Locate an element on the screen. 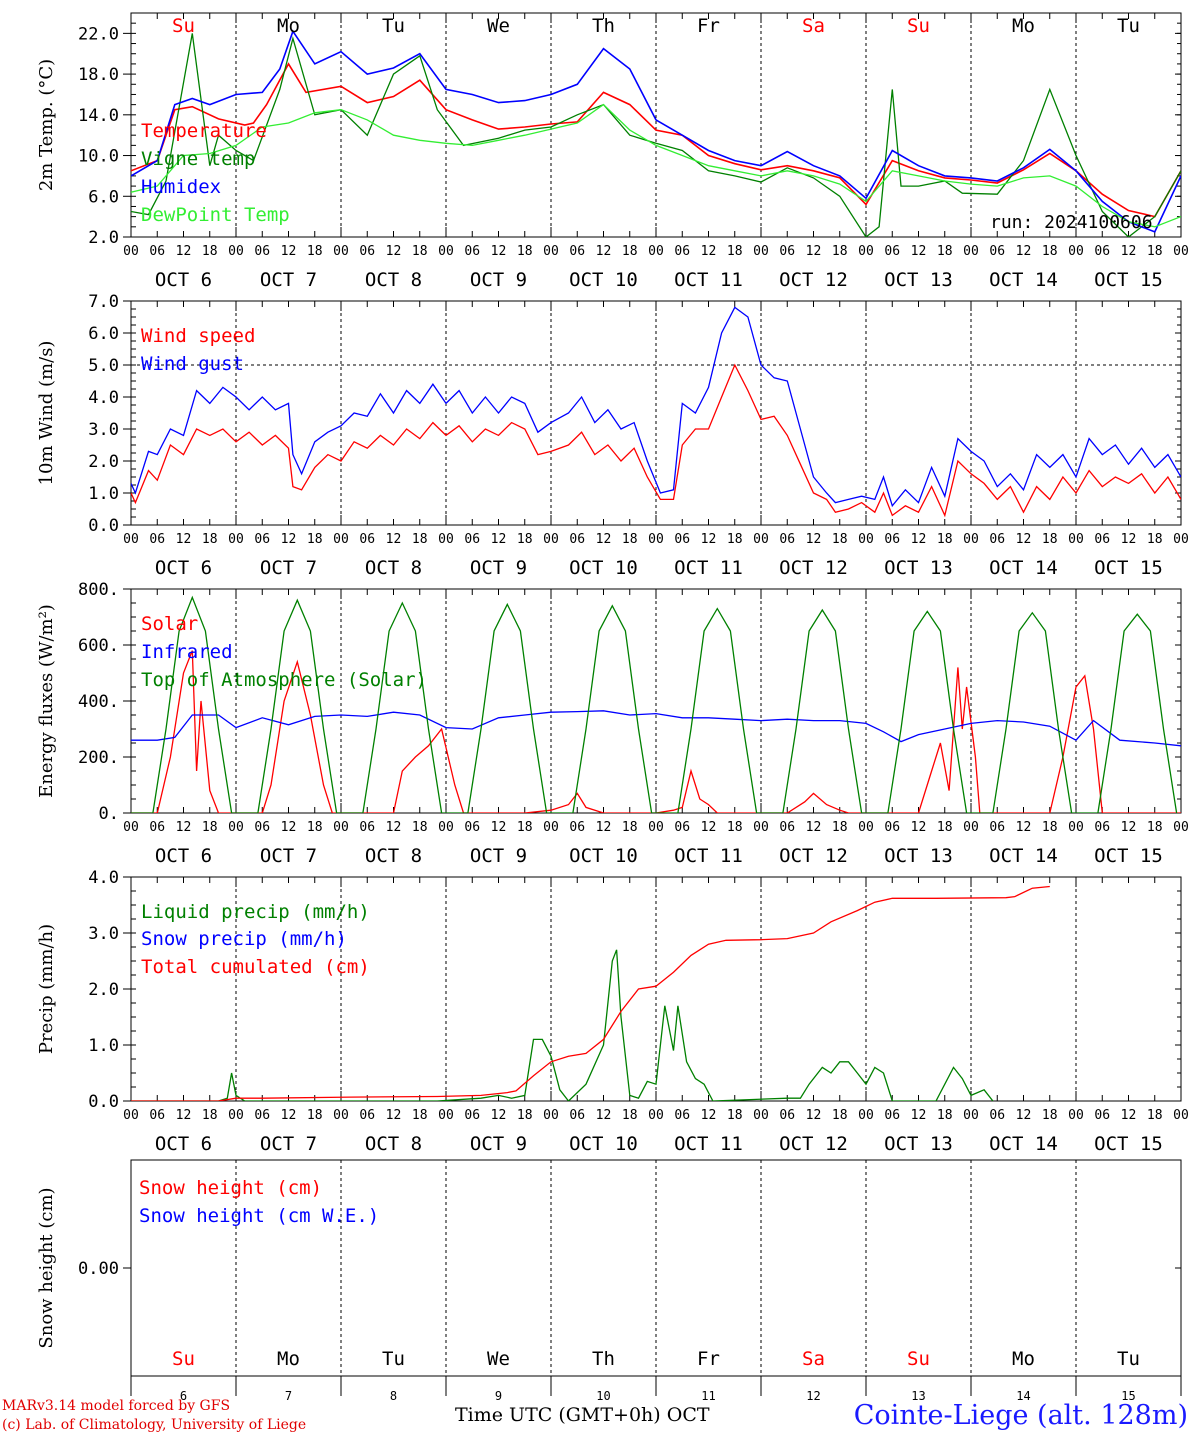  y-tick-label: 4.0 is located at coordinates (103, 878).